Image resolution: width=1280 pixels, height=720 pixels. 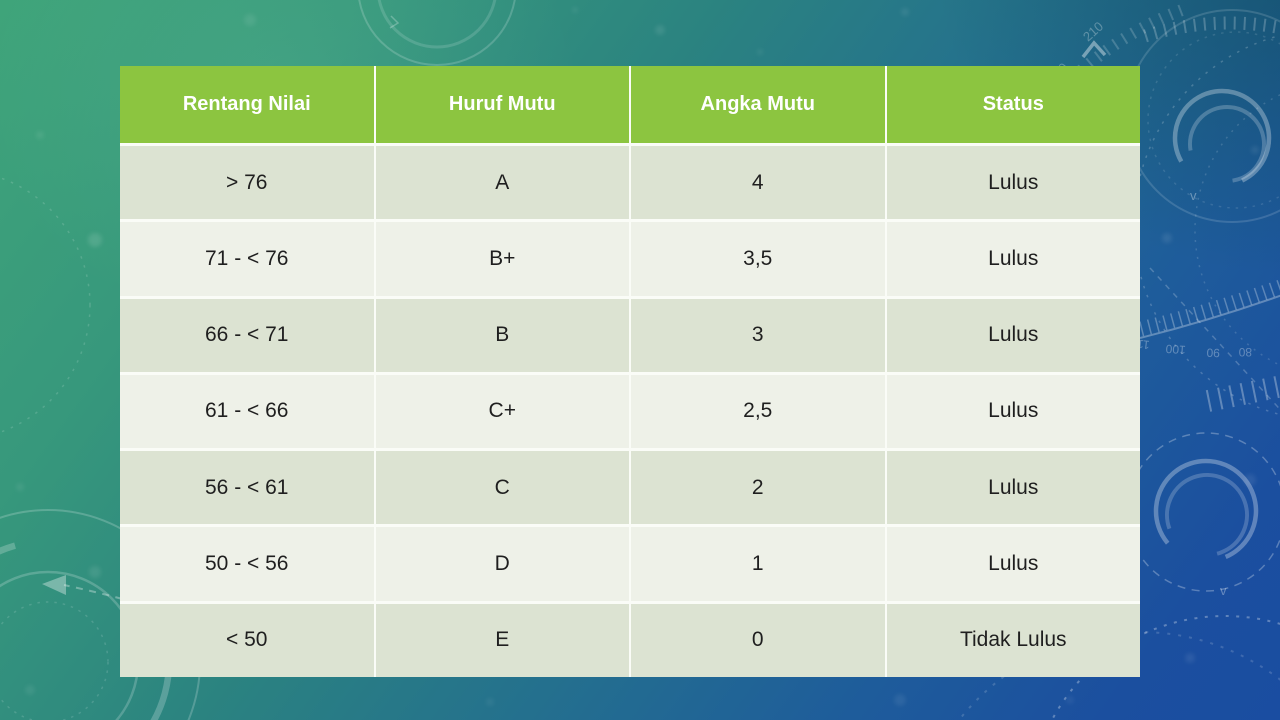 What do you see at coordinates (758, 564) in the screenshot?
I see `table-cell-number: 1` at bounding box center [758, 564].